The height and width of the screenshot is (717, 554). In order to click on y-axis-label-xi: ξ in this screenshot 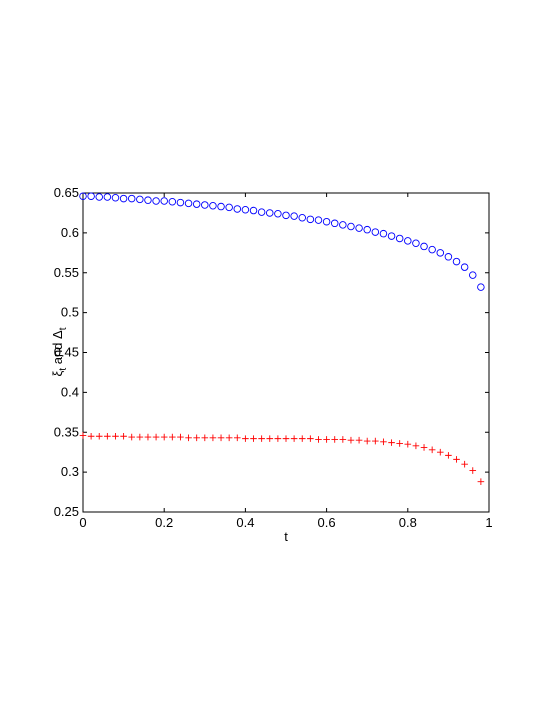, I will do `click(57, 374)`.